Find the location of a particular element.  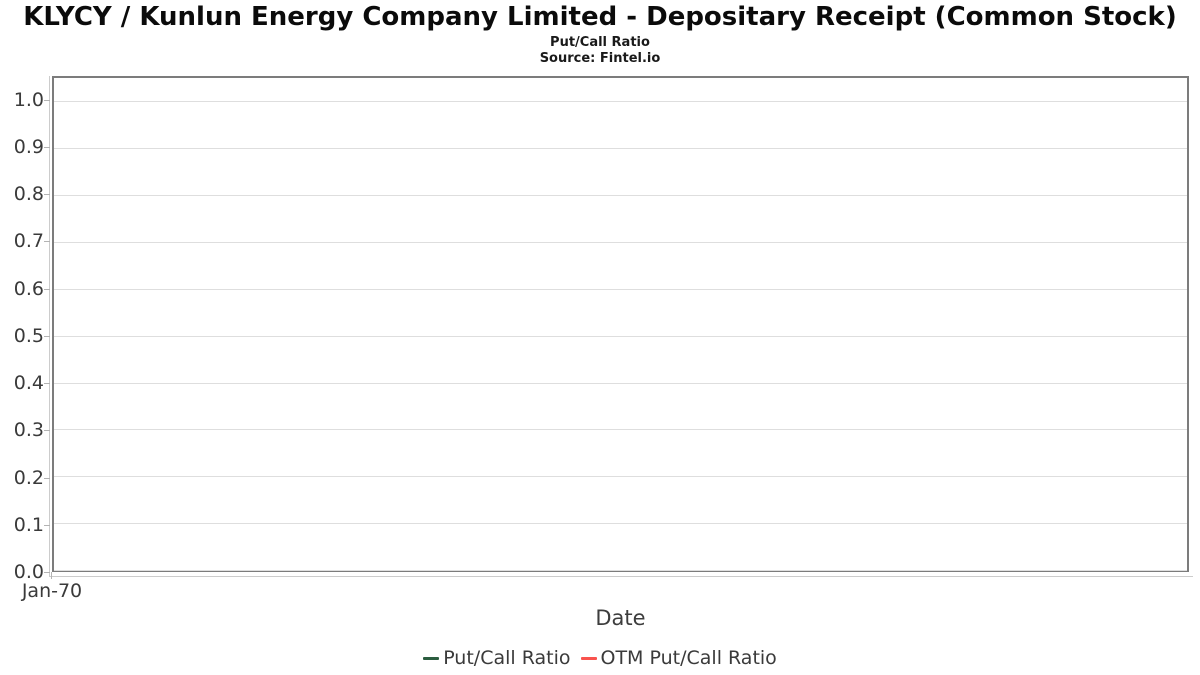

y-tick-label-0.2: 0.2 is located at coordinates (28, 477).